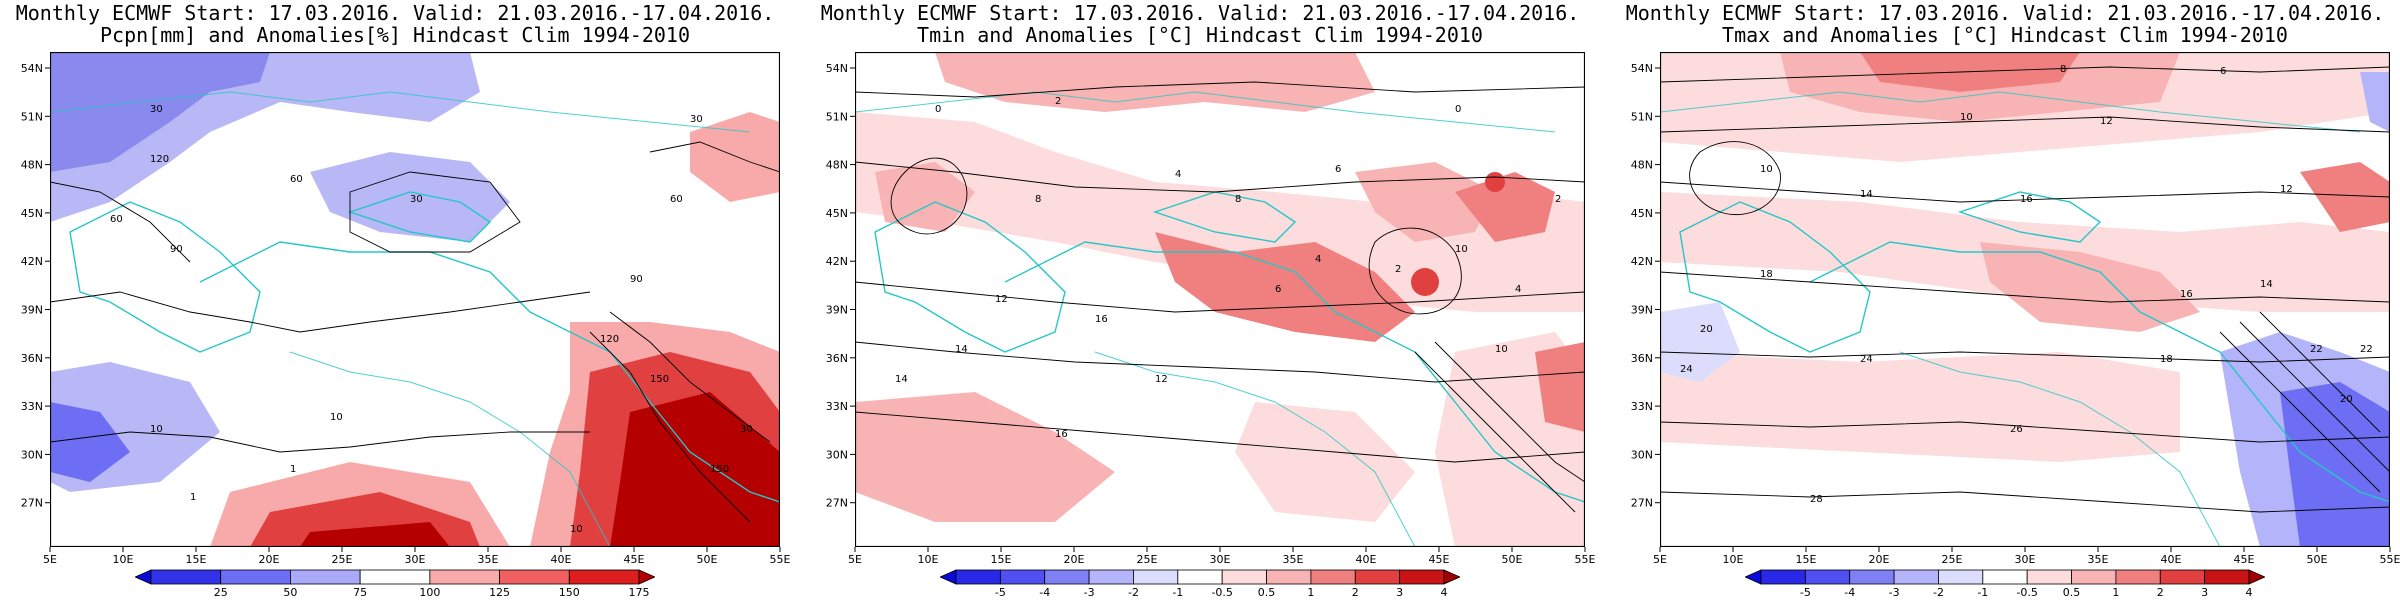 This screenshot has height=604, width=2400. I want to click on colorbar-tick-label: -2, so click(1133, 592).